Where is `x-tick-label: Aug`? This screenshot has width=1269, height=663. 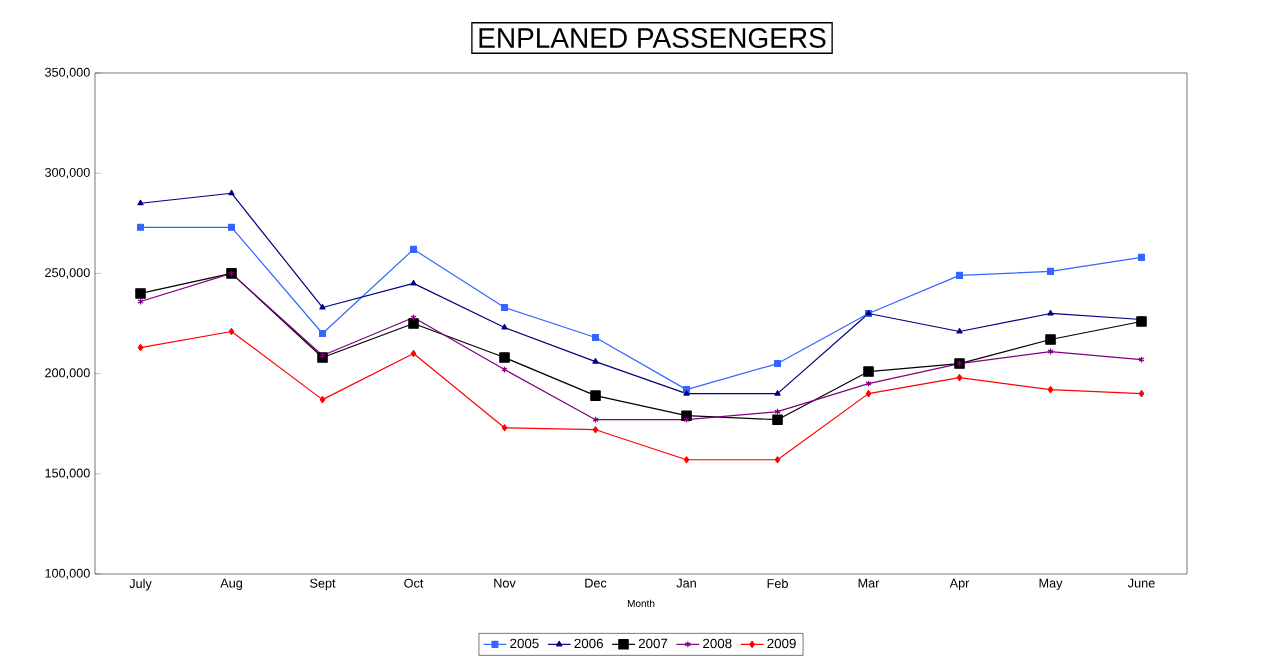 x-tick-label: Aug is located at coordinates (231, 584).